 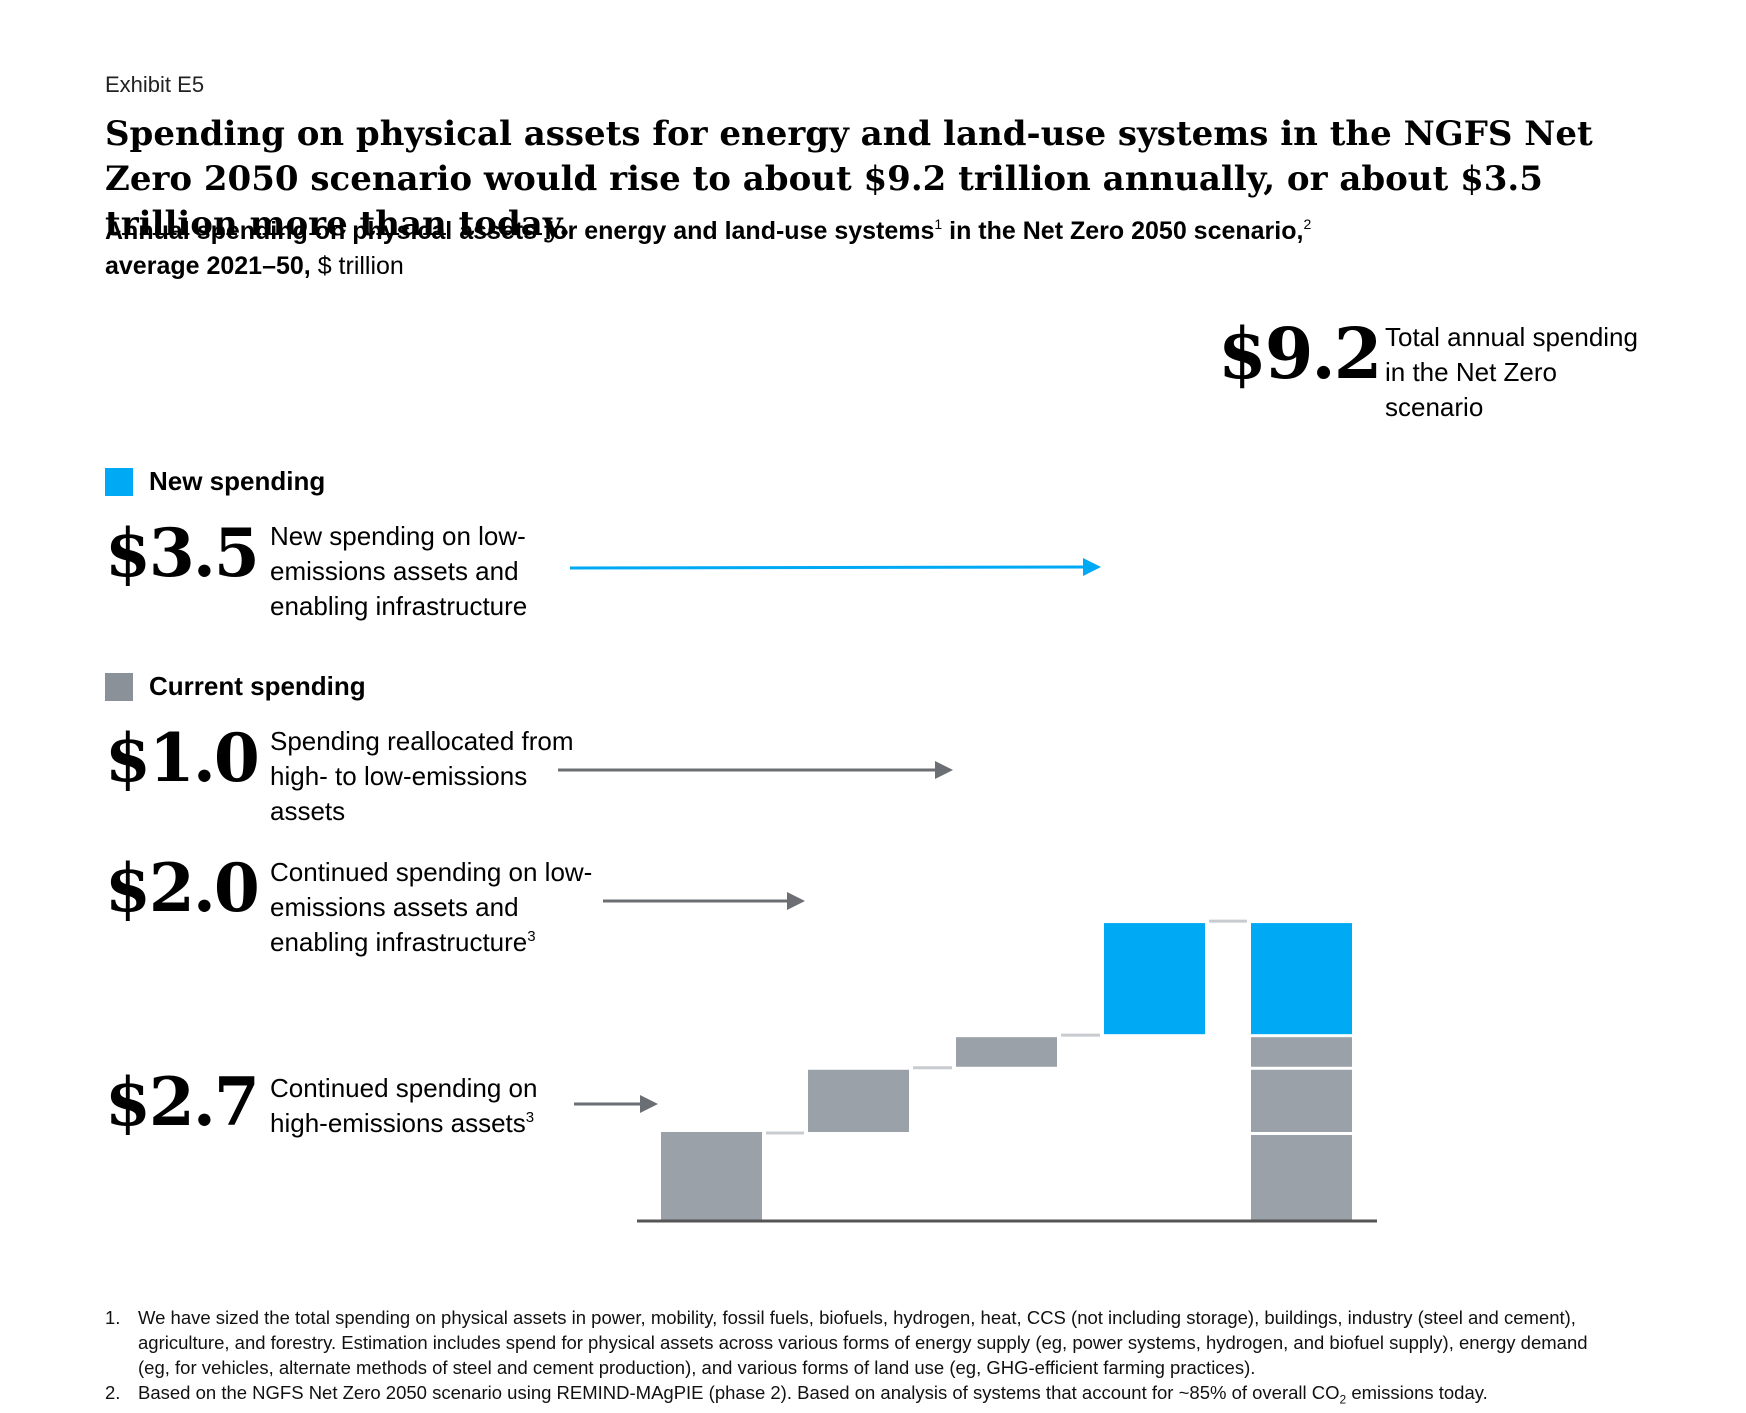 I want to click on value-low-continued: $2.0, so click(x=182, y=888).